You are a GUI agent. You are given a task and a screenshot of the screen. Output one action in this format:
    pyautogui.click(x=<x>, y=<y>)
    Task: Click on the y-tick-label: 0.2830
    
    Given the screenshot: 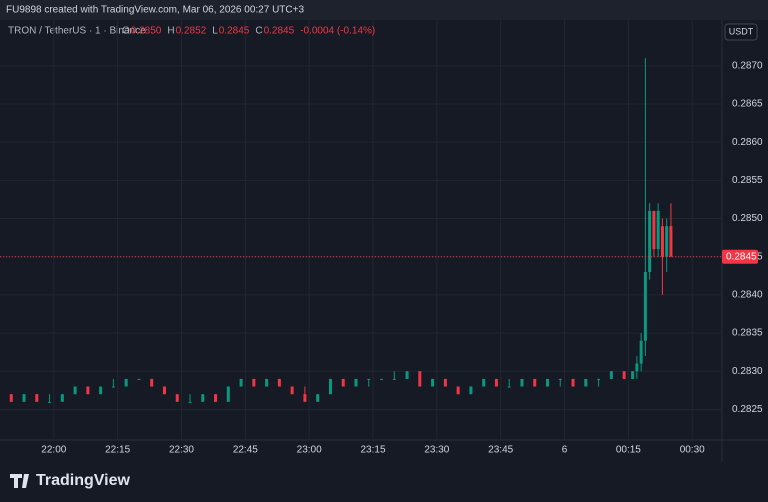 What is the action you would take?
    pyautogui.click(x=747, y=371)
    